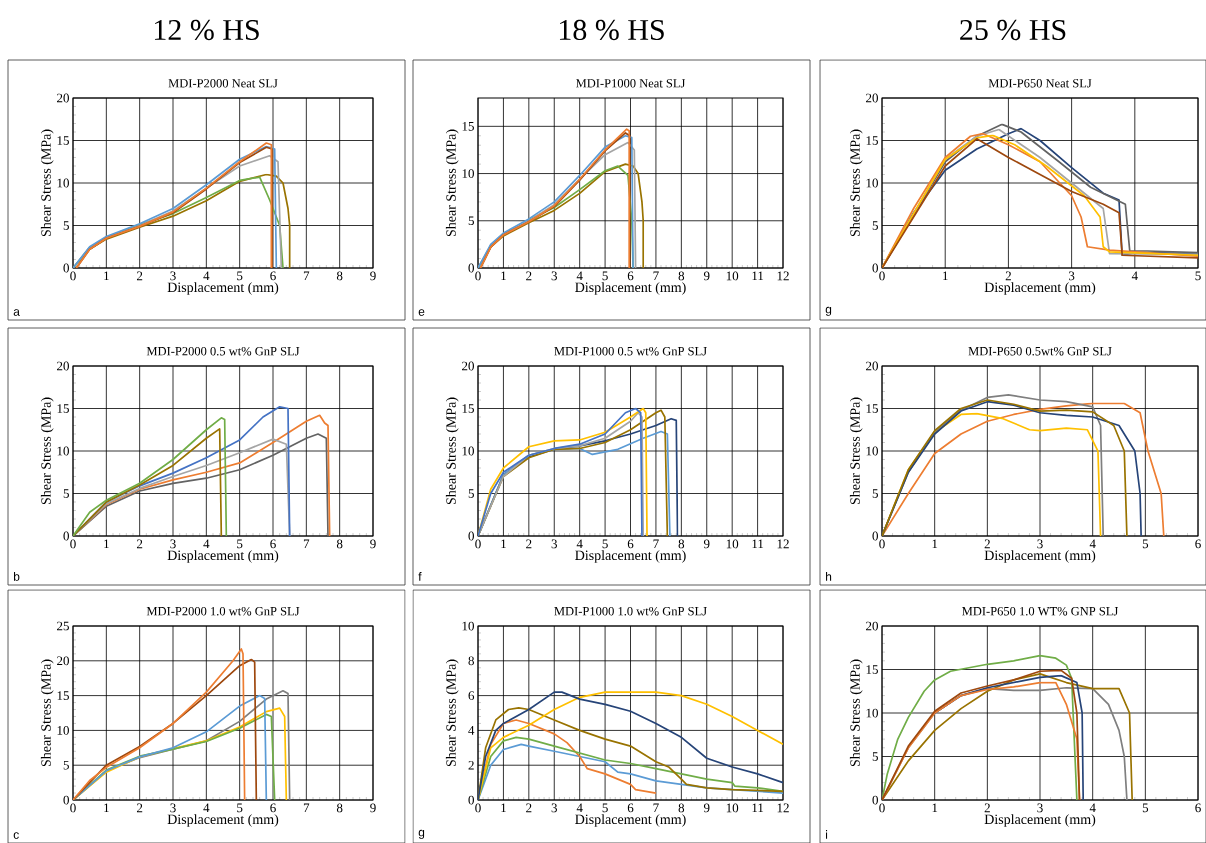 The width and height of the screenshot is (1206, 843). What do you see at coordinates (630, 611) in the screenshot?
I see `chart-title: MDI-P1000 1.0 wt% GnP SLJ` at bounding box center [630, 611].